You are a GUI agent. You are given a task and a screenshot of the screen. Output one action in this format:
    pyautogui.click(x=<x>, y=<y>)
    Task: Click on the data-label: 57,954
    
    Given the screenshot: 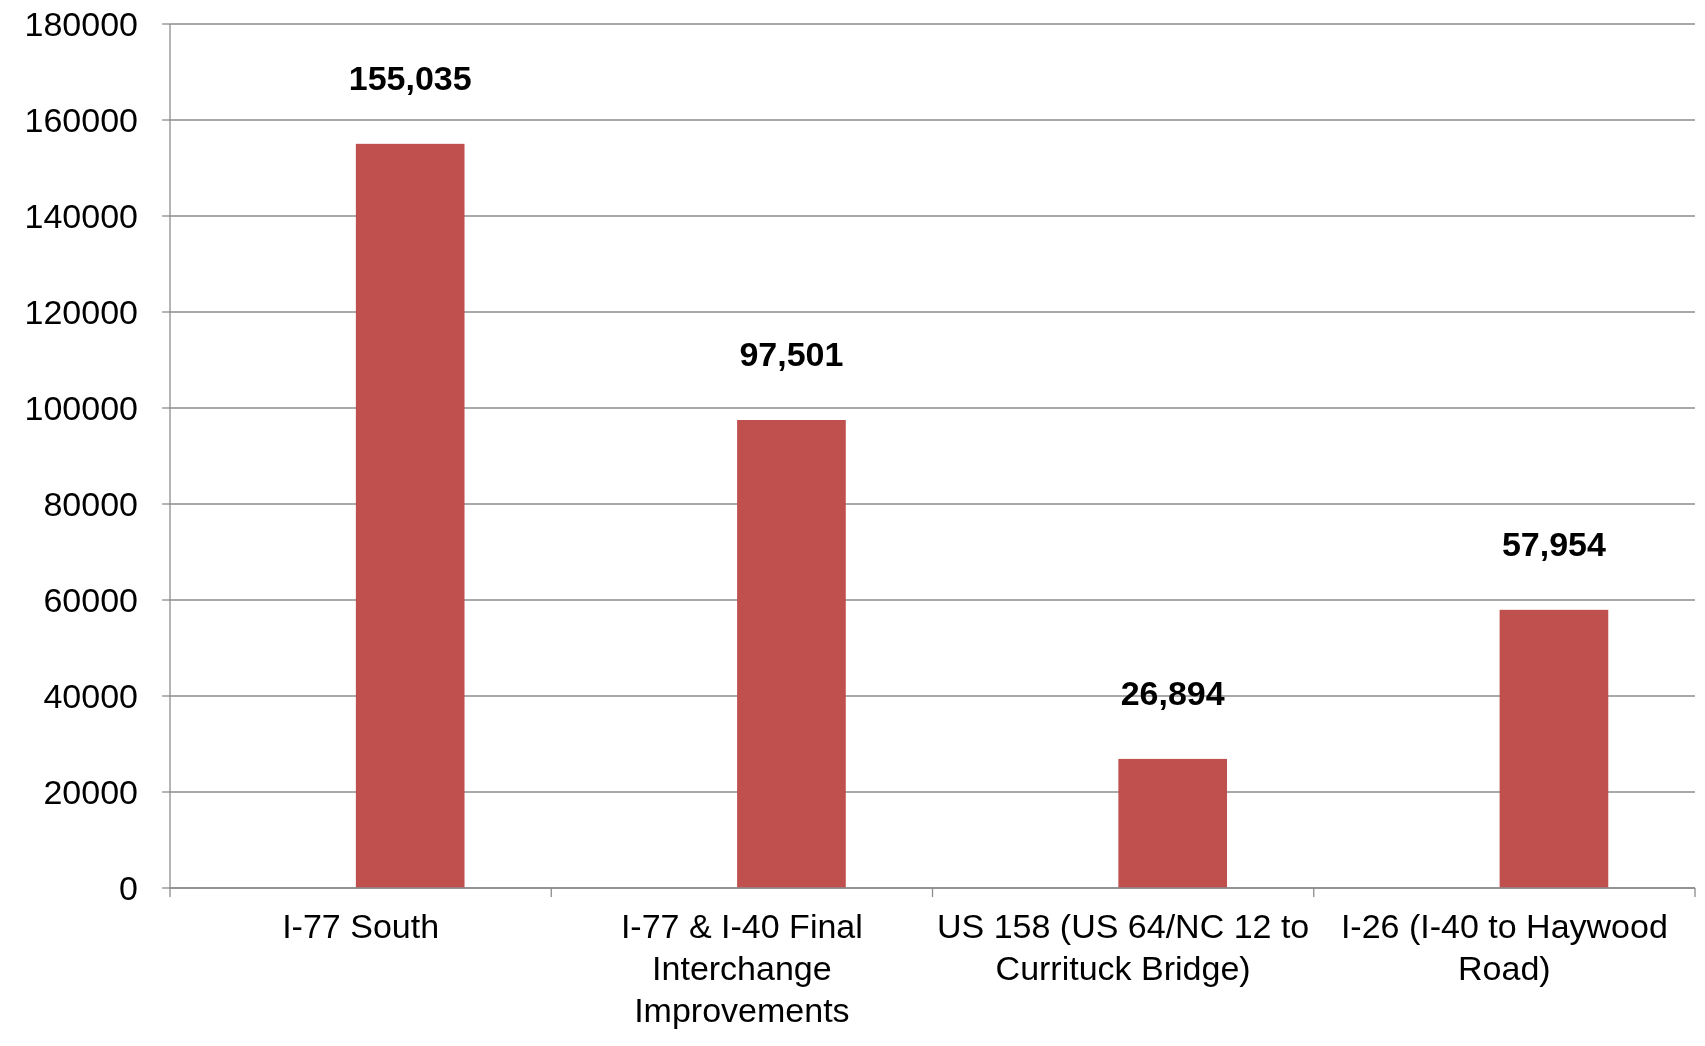 What is the action you would take?
    pyautogui.click(x=1554, y=543)
    